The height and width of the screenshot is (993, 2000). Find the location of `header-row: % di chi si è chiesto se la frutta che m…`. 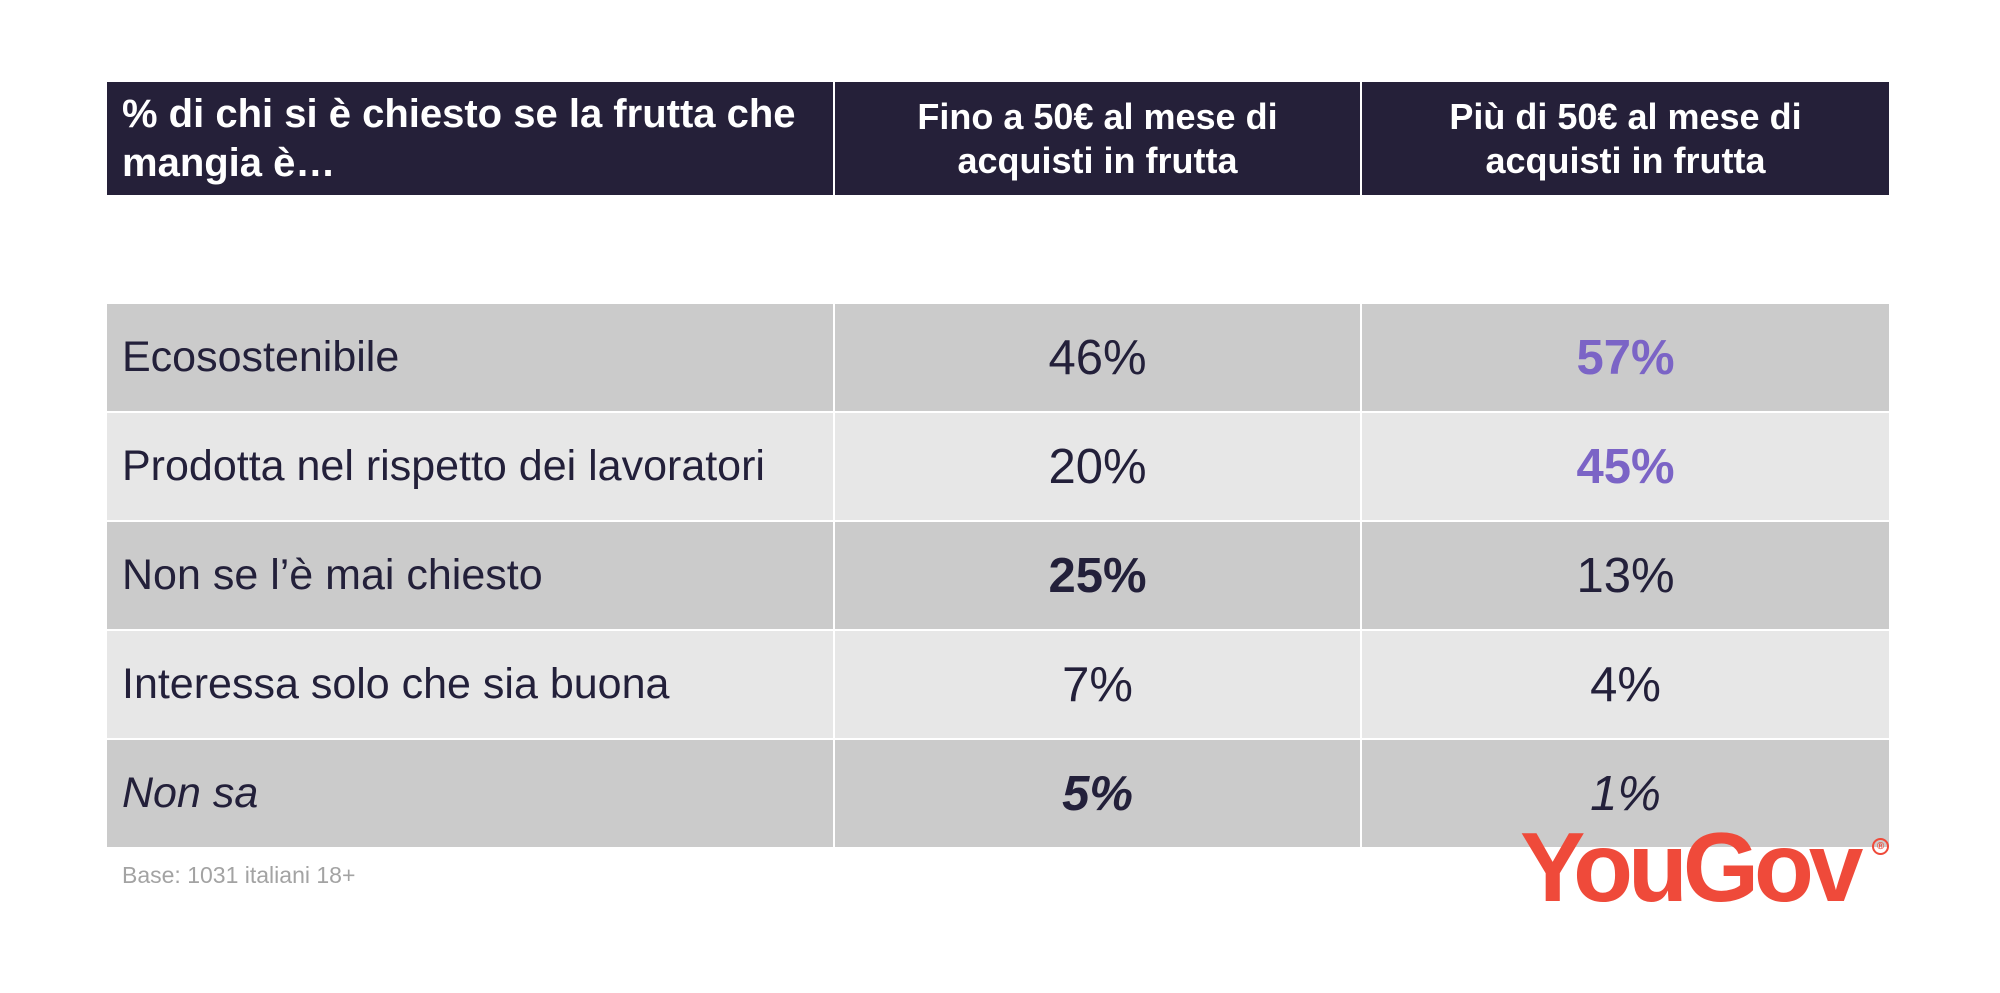

header-row: % di chi si è chiesto se la frutta che m… is located at coordinates (998, 138).